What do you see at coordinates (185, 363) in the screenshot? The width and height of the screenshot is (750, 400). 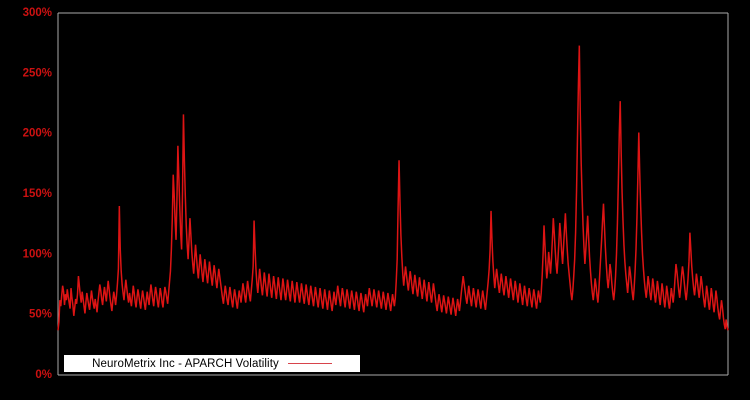 I see `legend-label-text: NeuroMetrix Inc - APARCH Volatility` at bounding box center [185, 363].